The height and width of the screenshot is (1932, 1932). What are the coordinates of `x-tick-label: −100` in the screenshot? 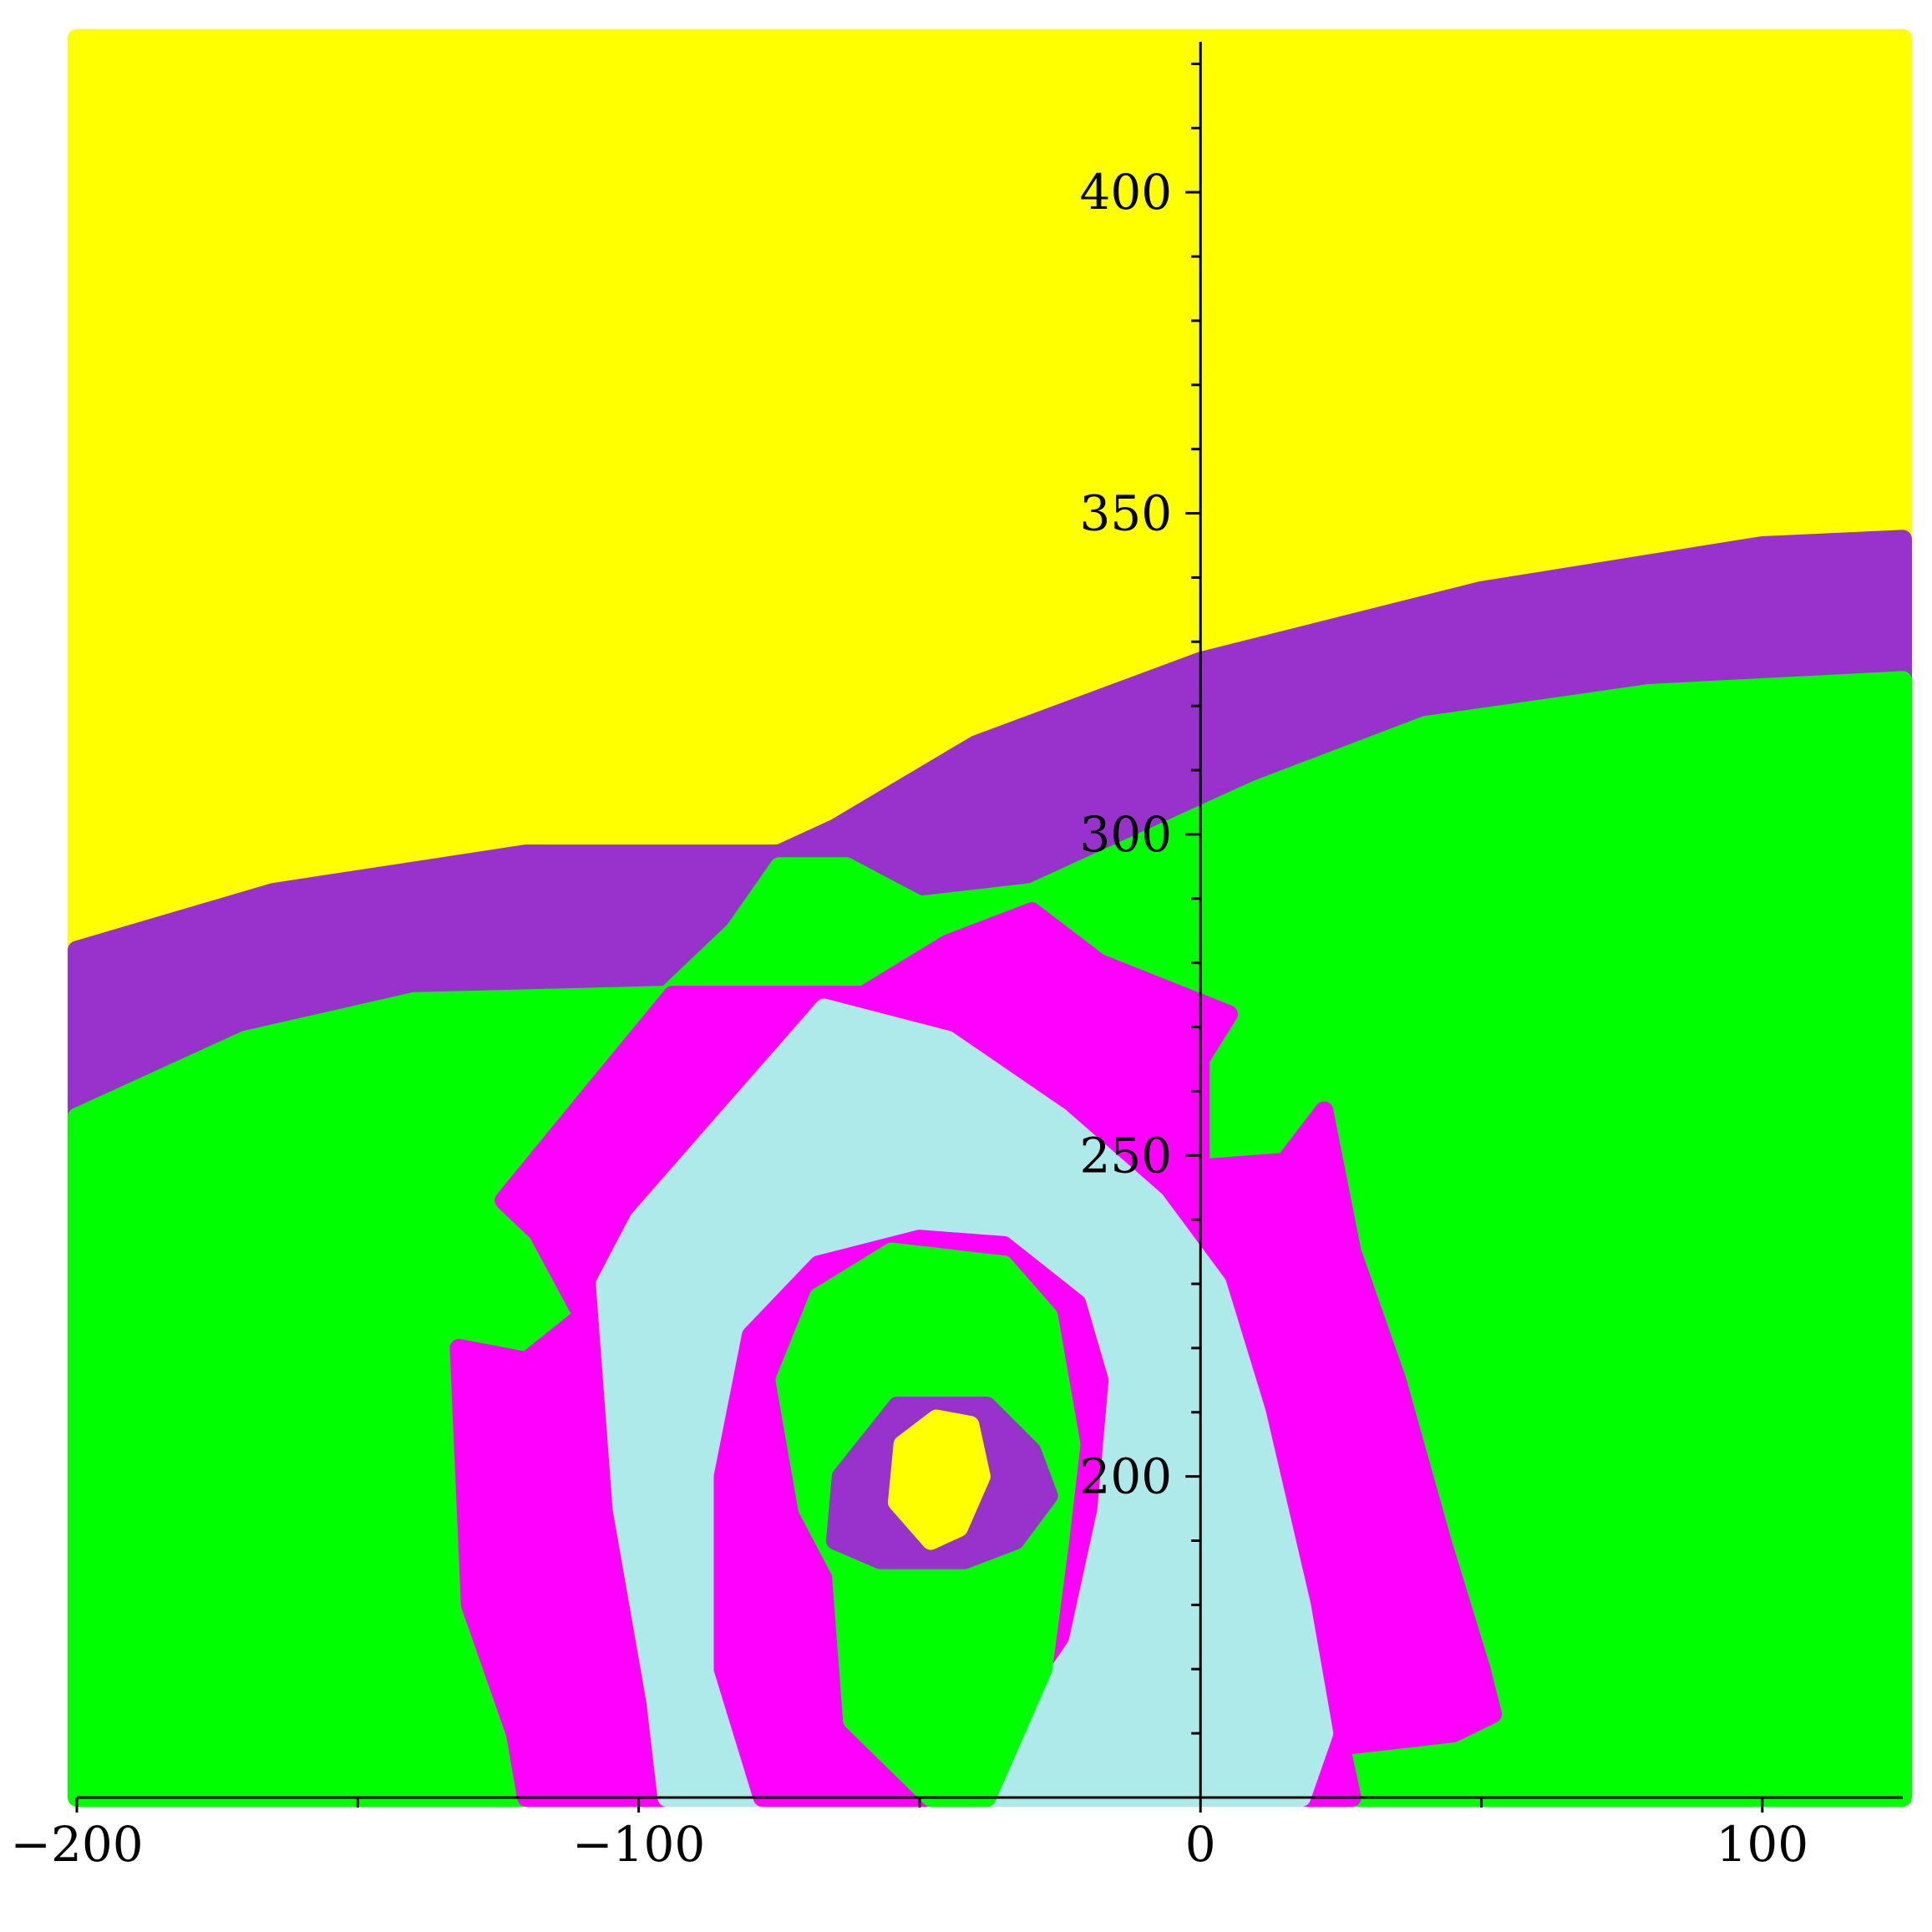 It's located at (638, 1844).